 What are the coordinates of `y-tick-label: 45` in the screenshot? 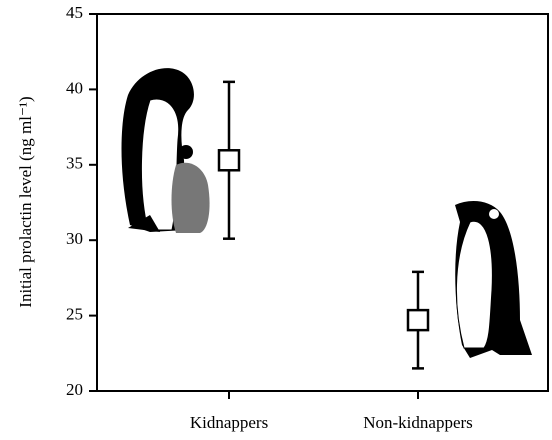 It's located at (74, 12).